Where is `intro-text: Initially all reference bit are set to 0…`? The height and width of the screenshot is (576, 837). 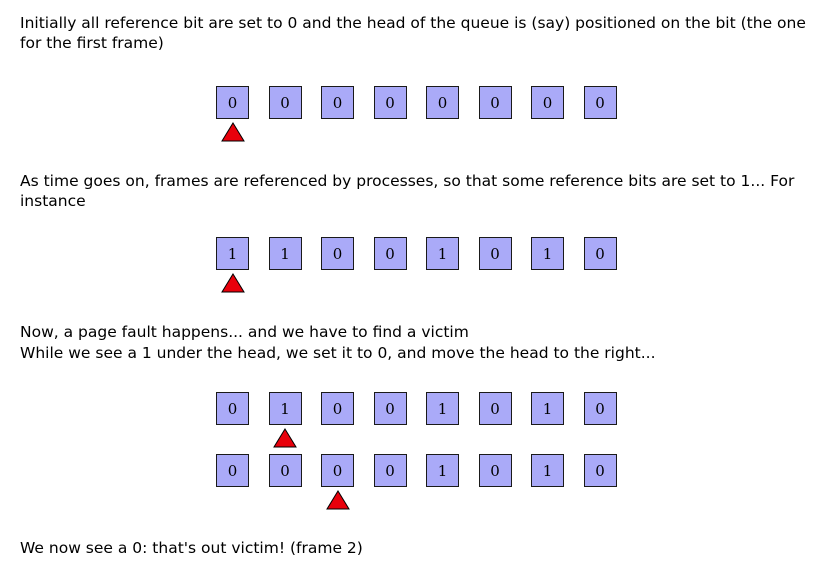
intro-text: Initially all reference bit are set to 0… is located at coordinates (413, 33).